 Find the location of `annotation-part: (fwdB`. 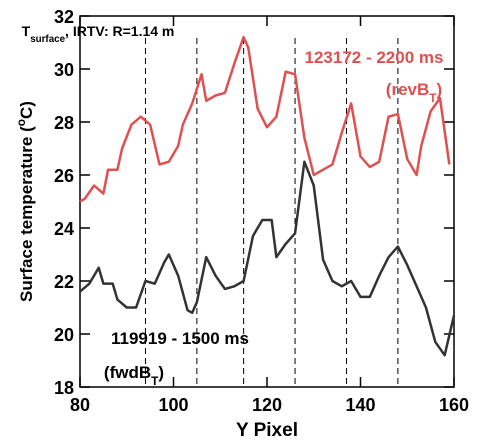

annotation-part: (fwdB is located at coordinates (127, 372).